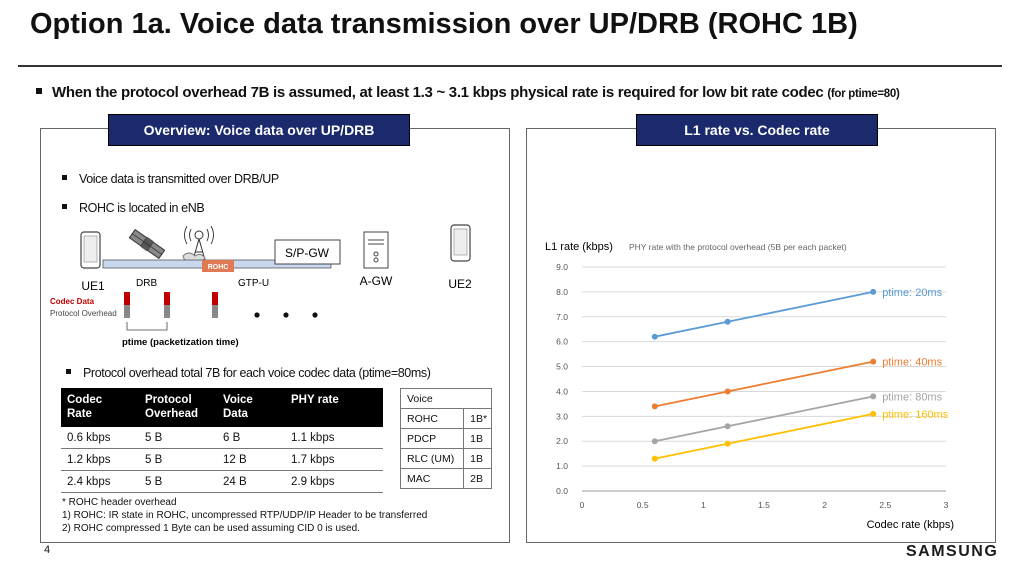 Image resolution: width=1024 pixels, height=576 pixels. What do you see at coordinates (119, 502) in the screenshot?
I see `footnote: * ROHC header overhead` at bounding box center [119, 502].